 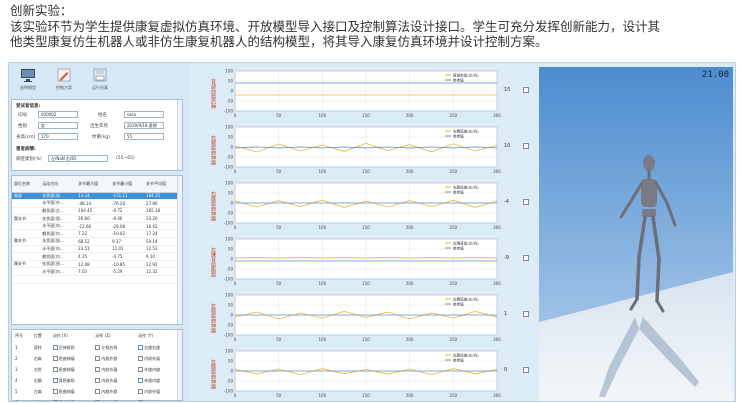 What do you see at coordinates (231, 315) in the screenshot?
I see `y-tick-label: 0` at bounding box center [231, 315].